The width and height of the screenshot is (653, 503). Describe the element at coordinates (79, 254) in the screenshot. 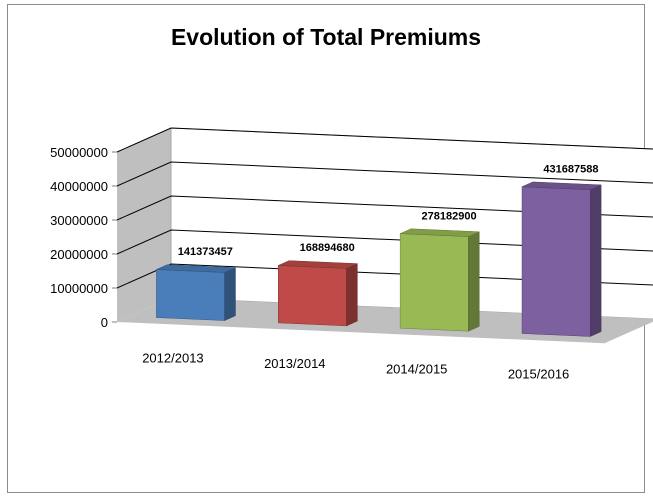

I see `y-tick-label: 20000000` at that location.